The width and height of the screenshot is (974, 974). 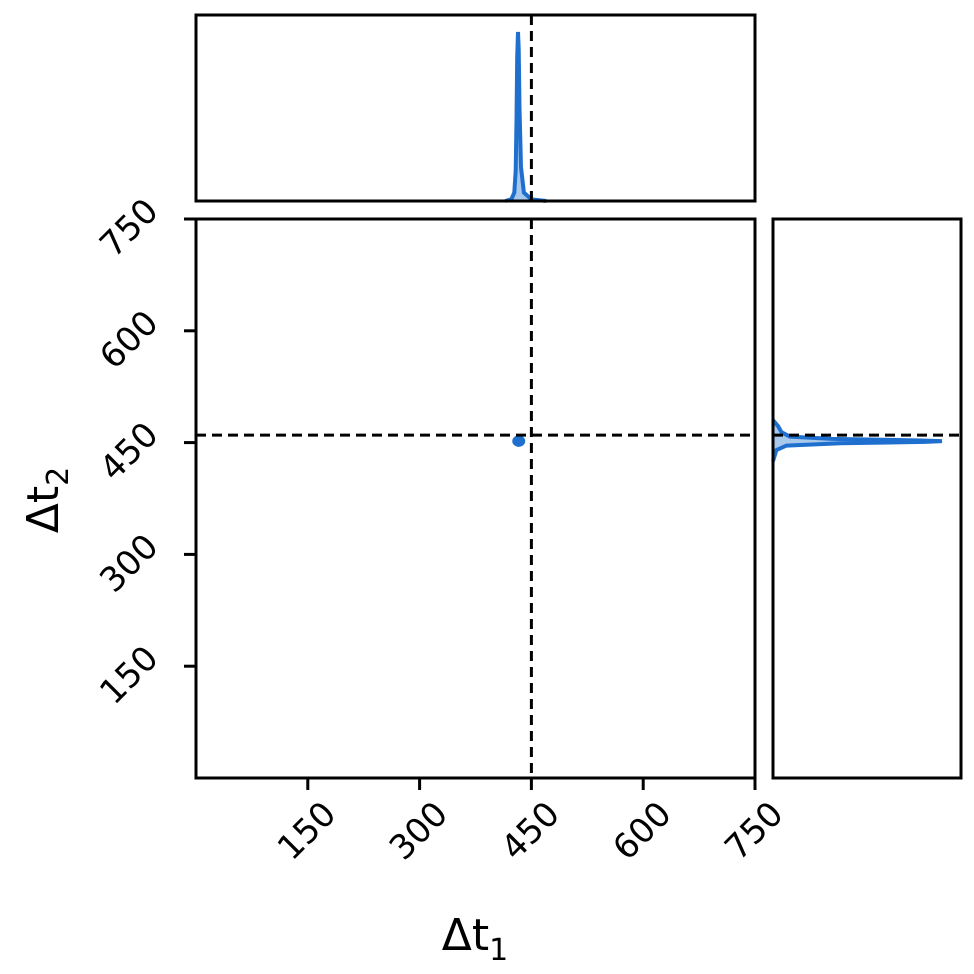 I want to click on marginal-dt1-panel, so click(x=475, y=108).